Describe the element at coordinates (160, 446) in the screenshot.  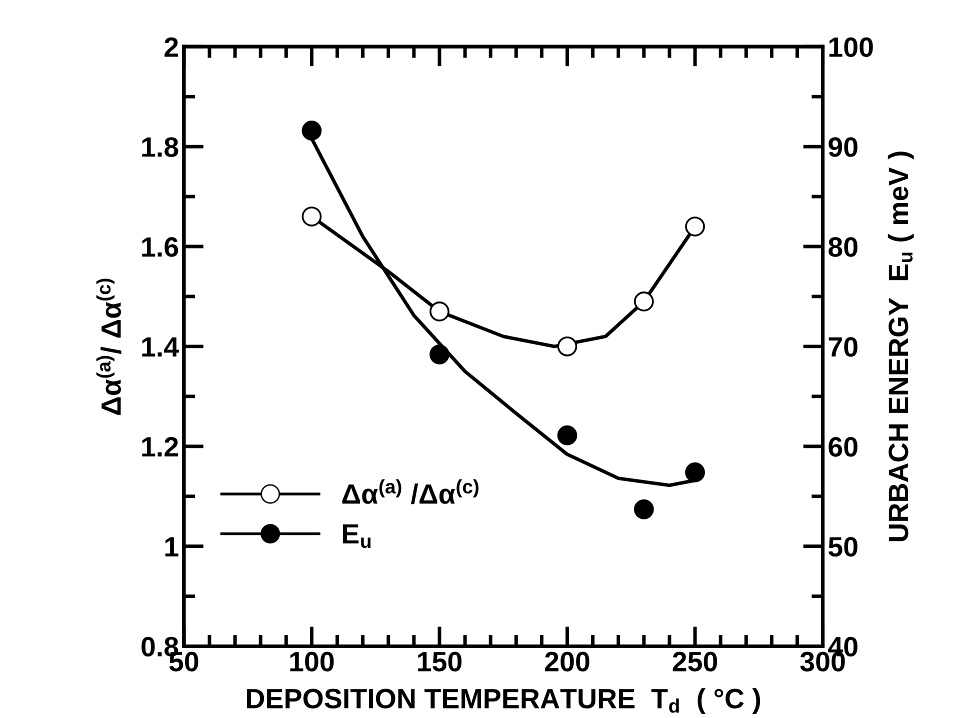
I see `y-tick-label: 1.2` at that location.